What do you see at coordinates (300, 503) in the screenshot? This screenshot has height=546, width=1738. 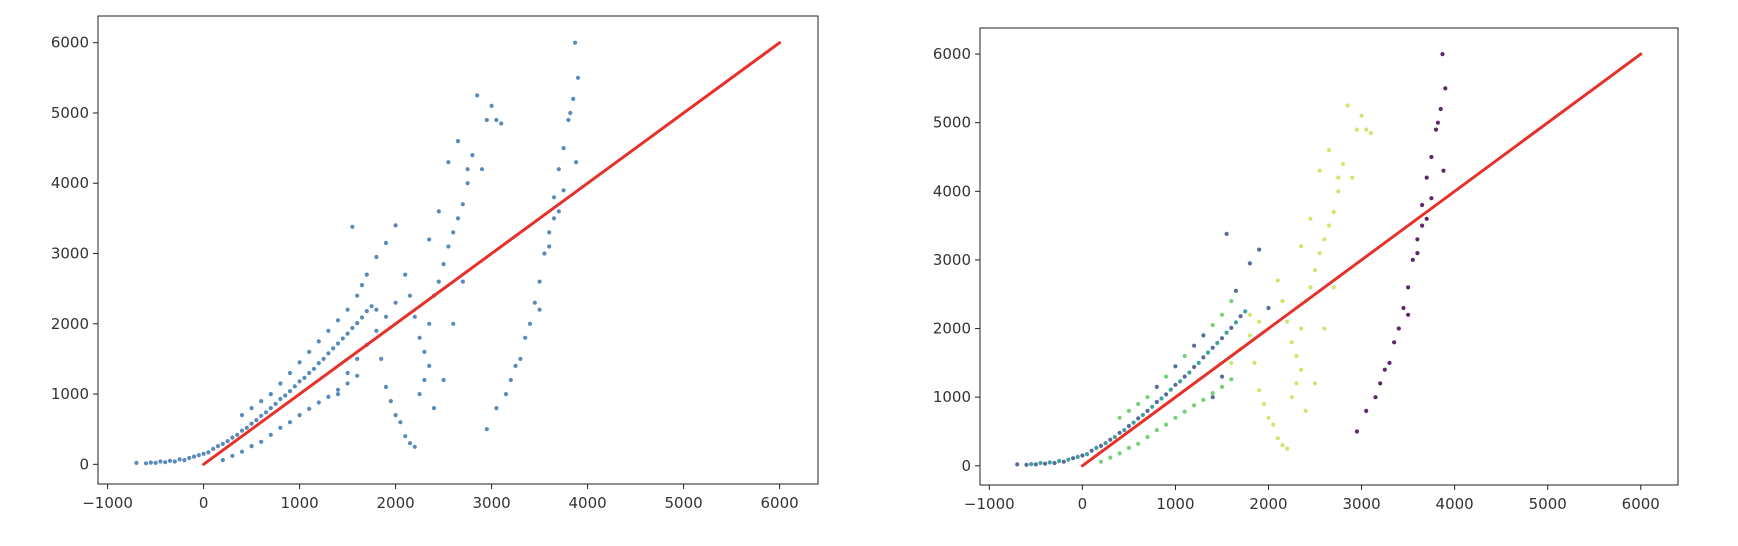 I see `x-tick-label: 1000` at bounding box center [300, 503].